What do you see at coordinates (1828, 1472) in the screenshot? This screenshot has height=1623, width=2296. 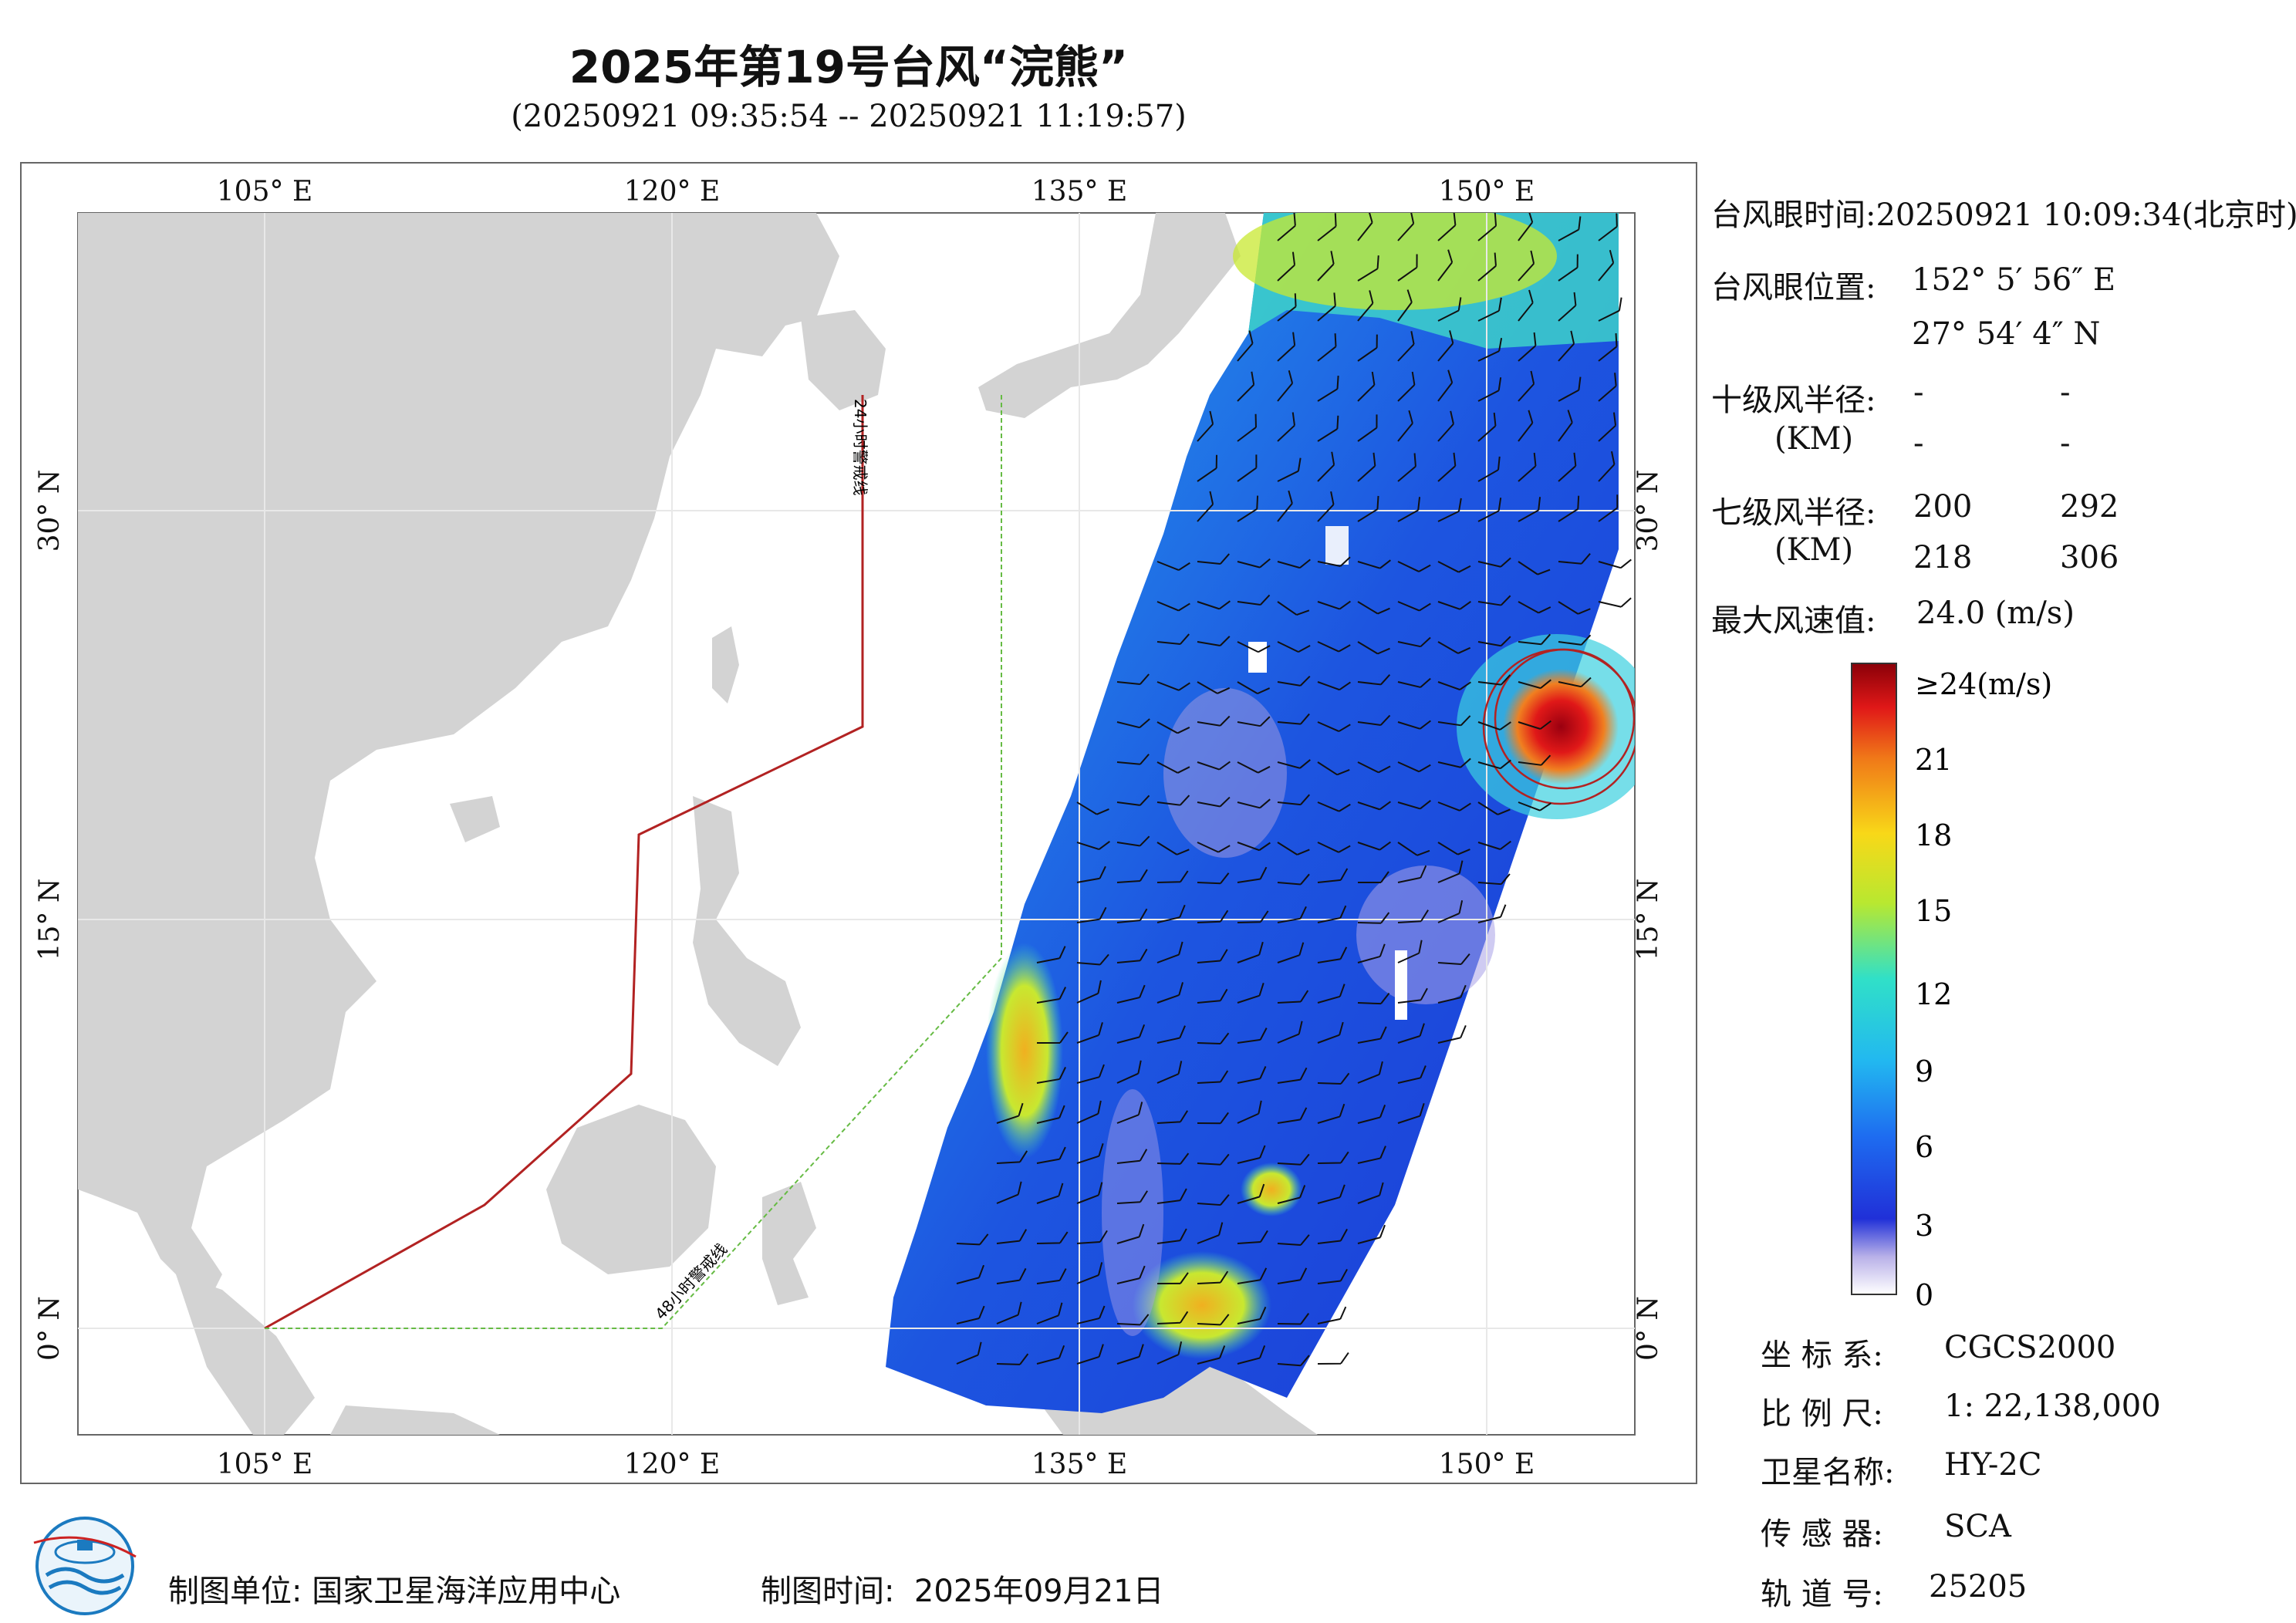 I see `satellite-label: 卫星名称:` at bounding box center [1828, 1472].